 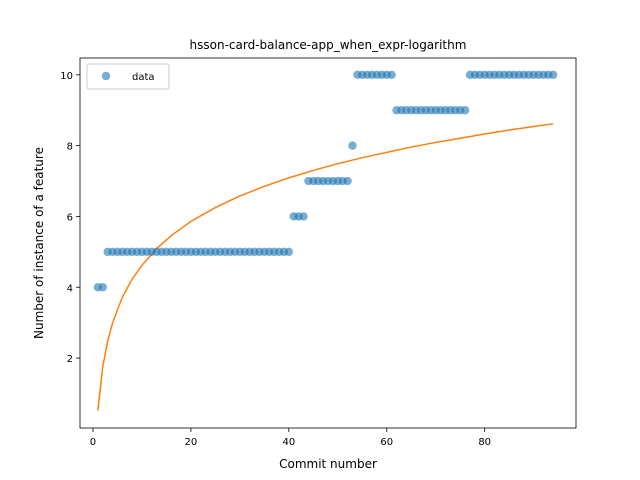 What do you see at coordinates (93, 442) in the screenshot?
I see `x-tick-label: 0` at bounding box center [93, 442].